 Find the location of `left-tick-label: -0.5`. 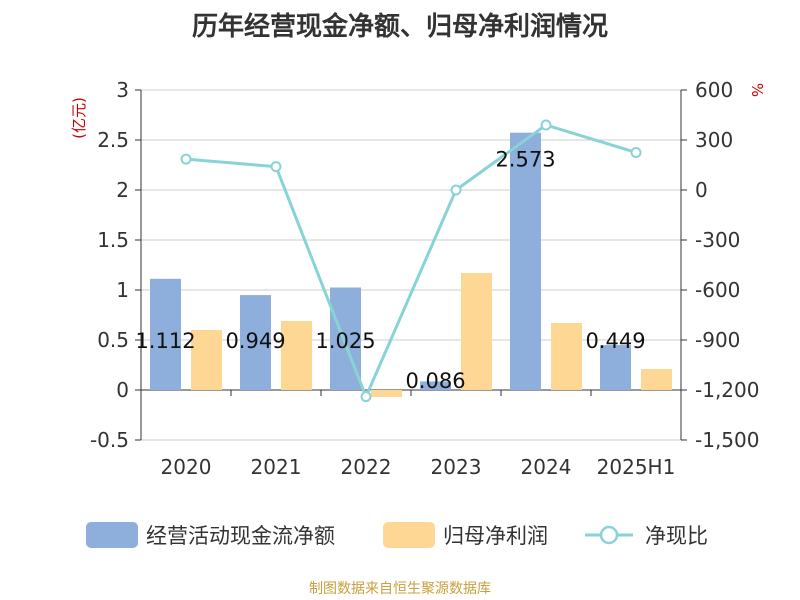

left-tick-label: -0.5 is located at coordinates (109, 440).